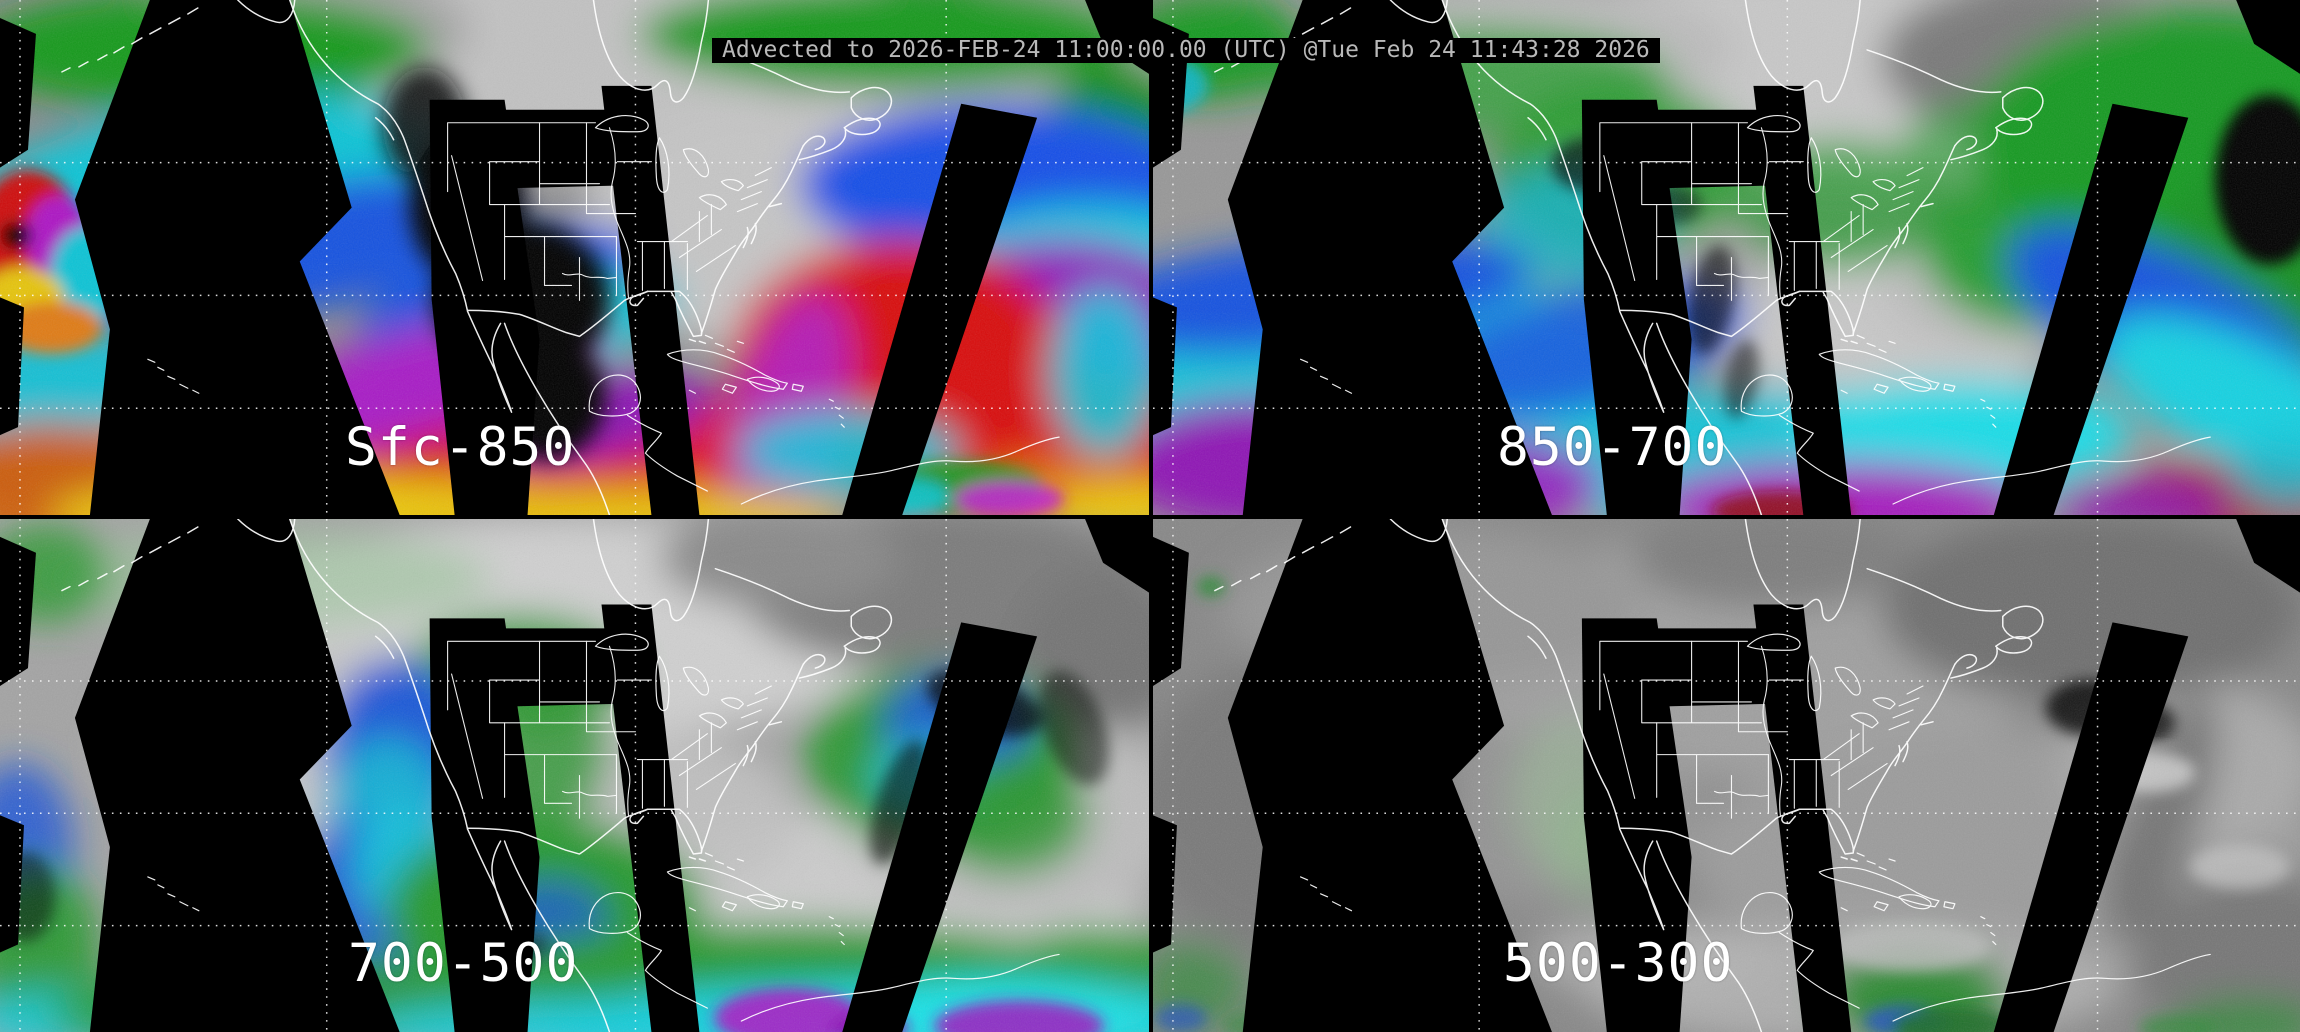 This screenshot has width=2300, height=1032. I want to click on layer-label-sfc-850: Sfc-850, so click(460, 447).